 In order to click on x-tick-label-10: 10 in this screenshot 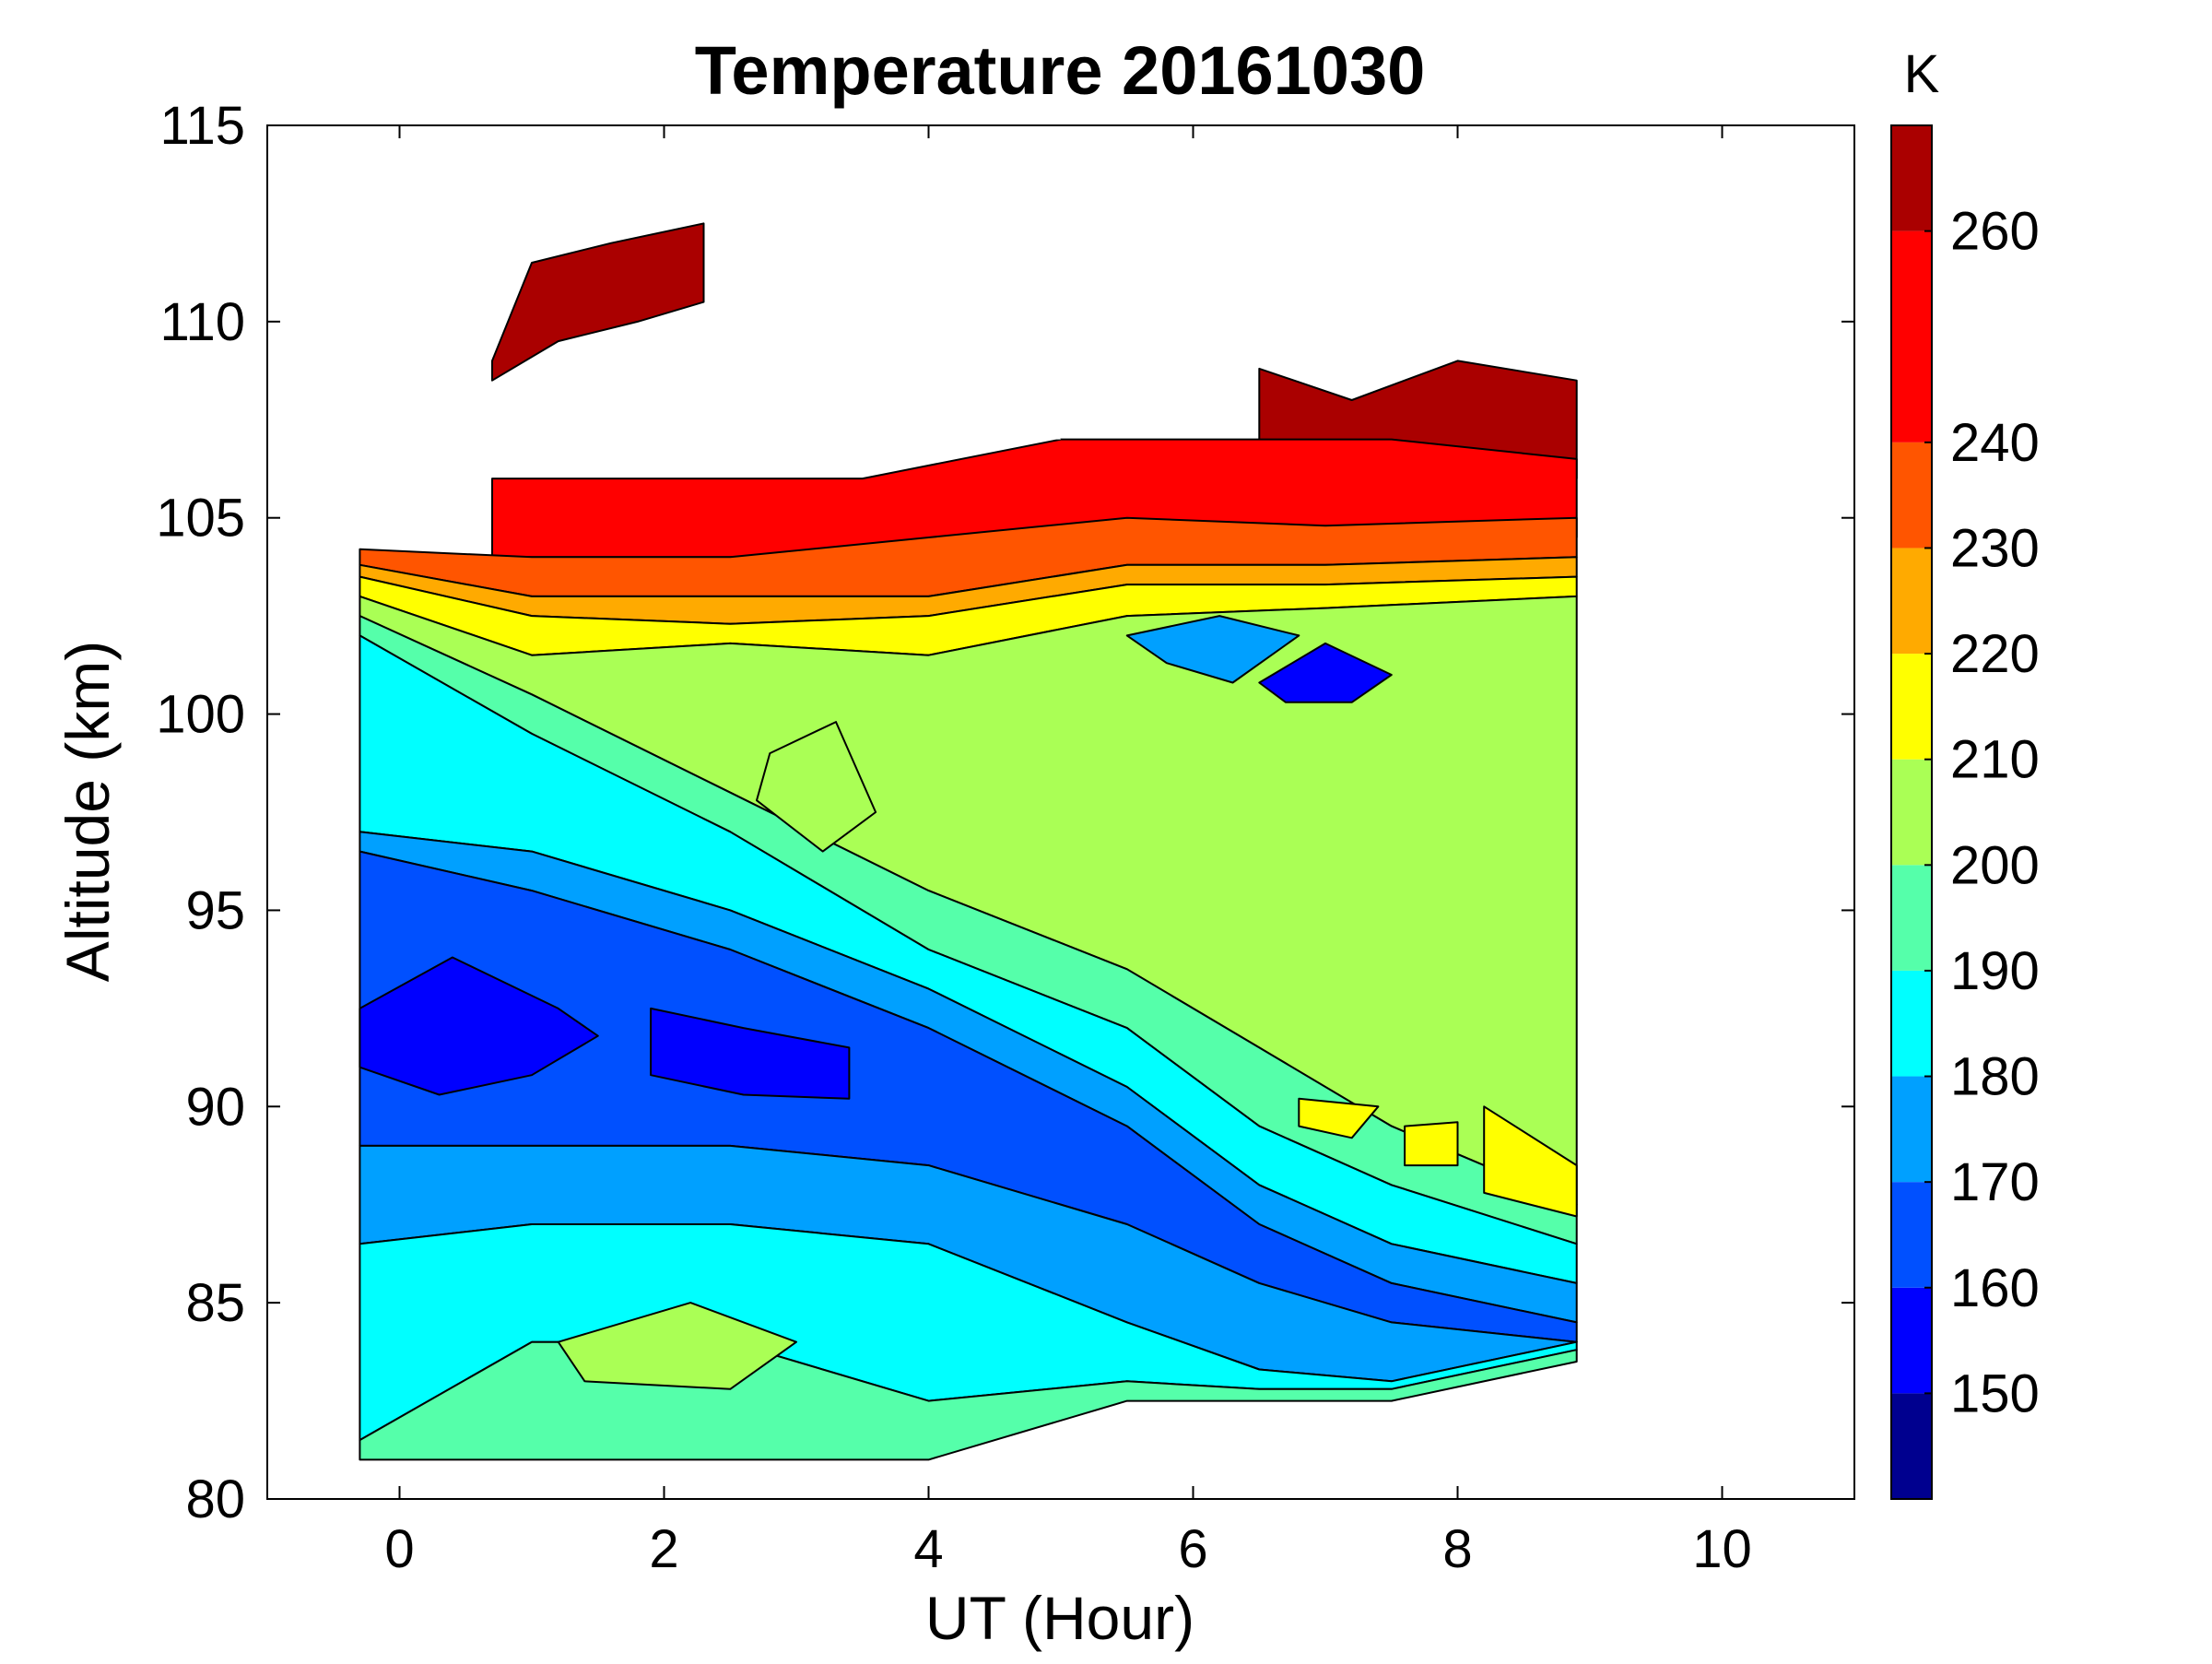, I will do `click(1722, 1549)`.